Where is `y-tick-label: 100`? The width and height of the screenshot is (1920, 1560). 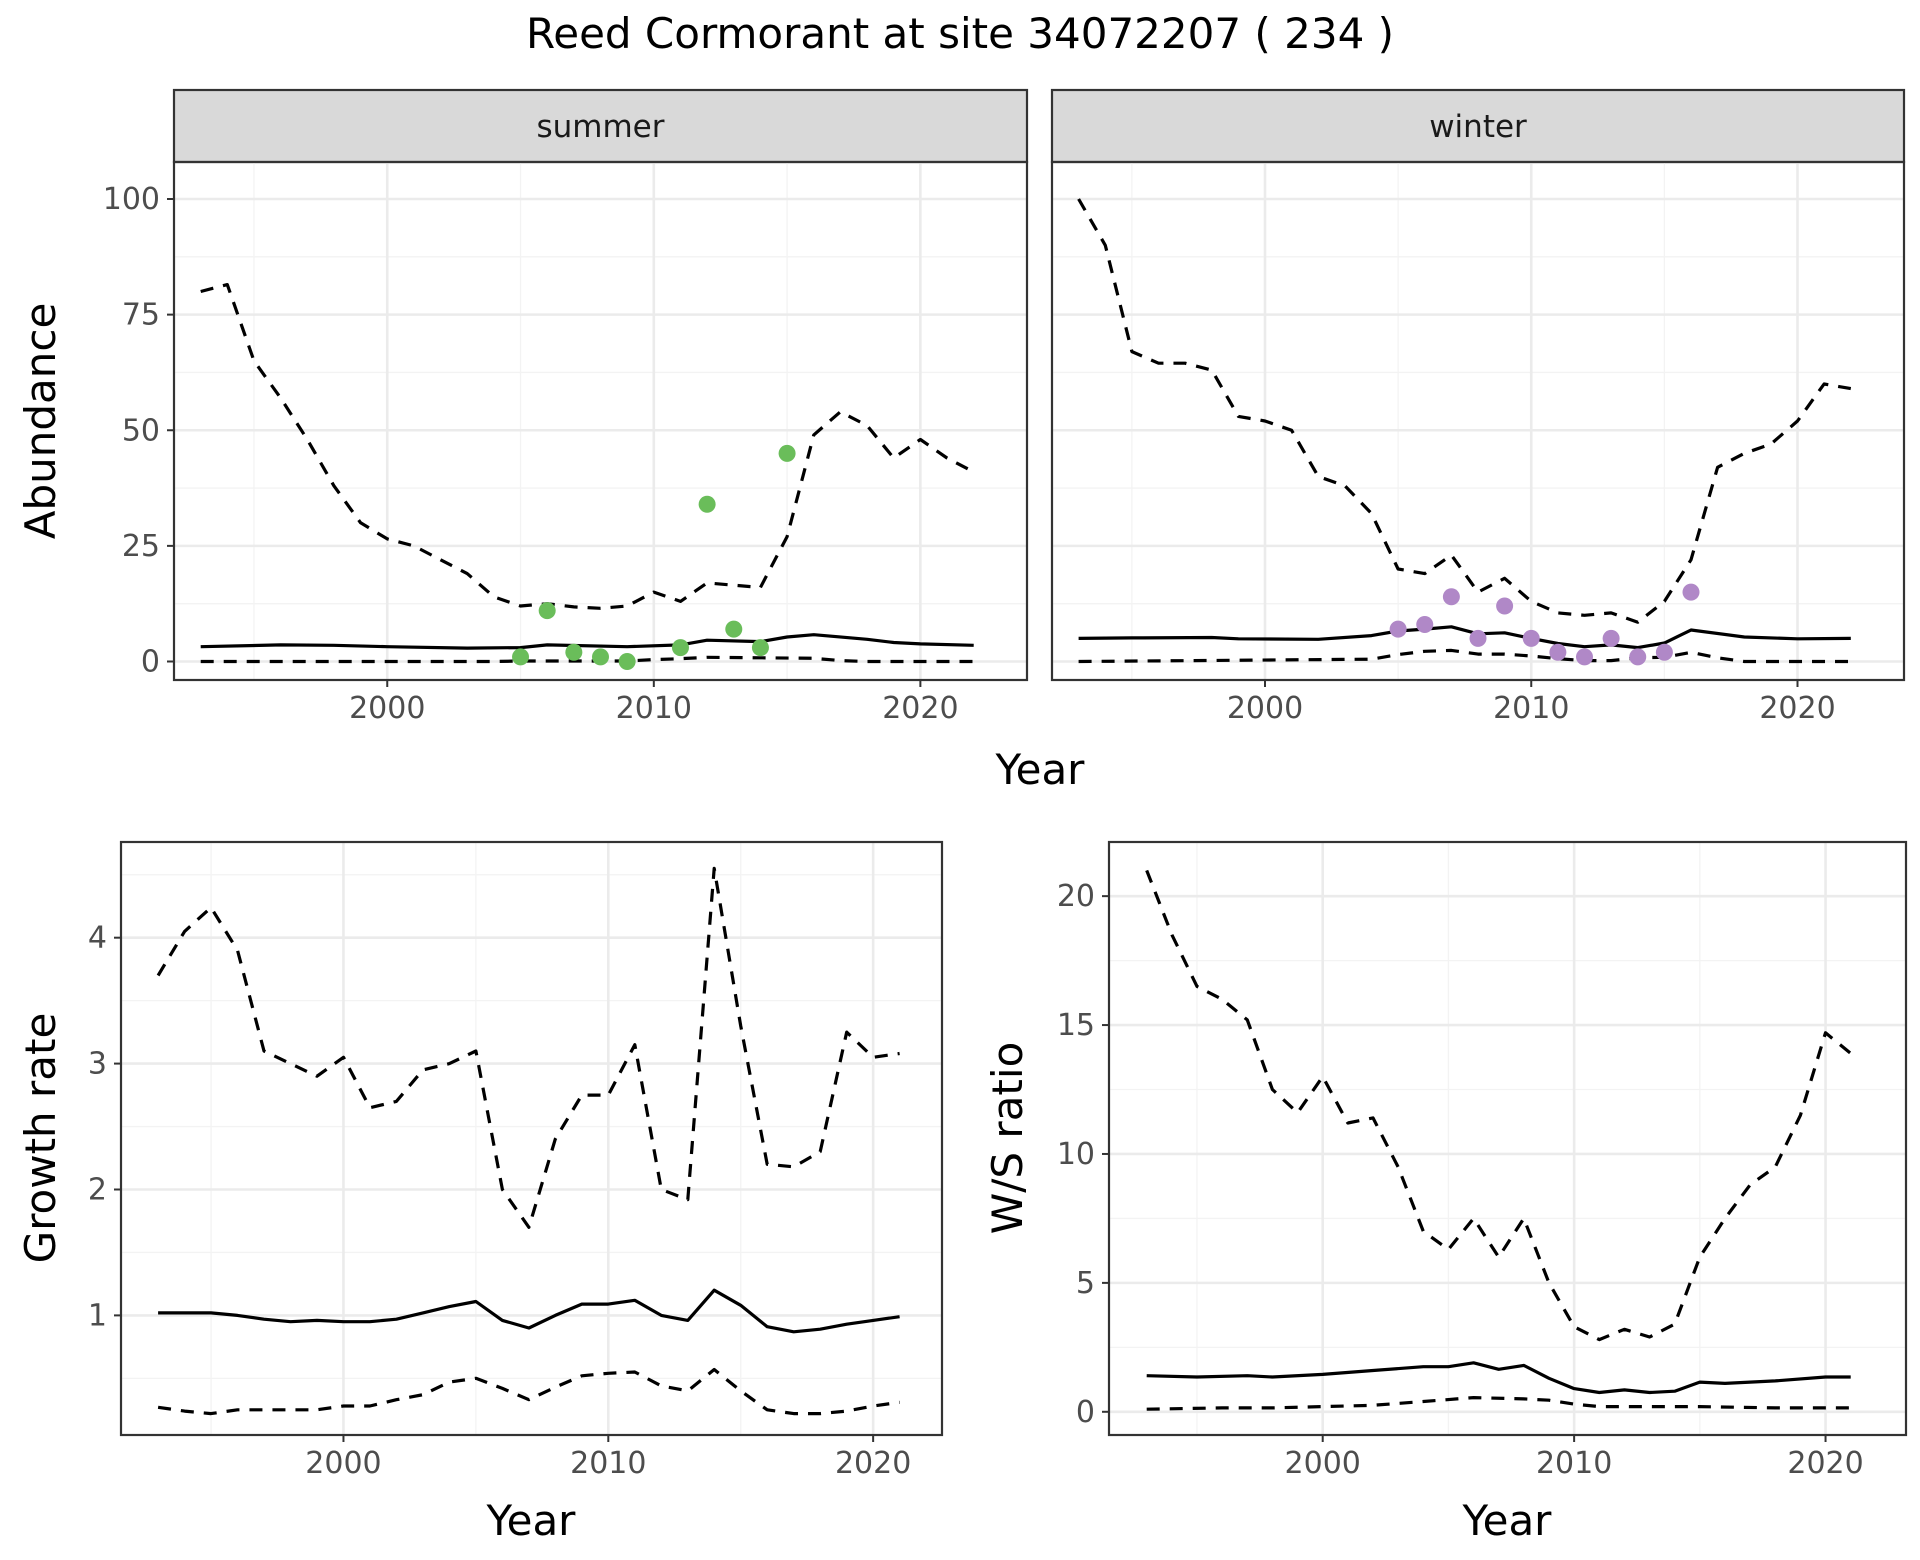 y-tick-label: 100 is located at coordinates (131, 199).